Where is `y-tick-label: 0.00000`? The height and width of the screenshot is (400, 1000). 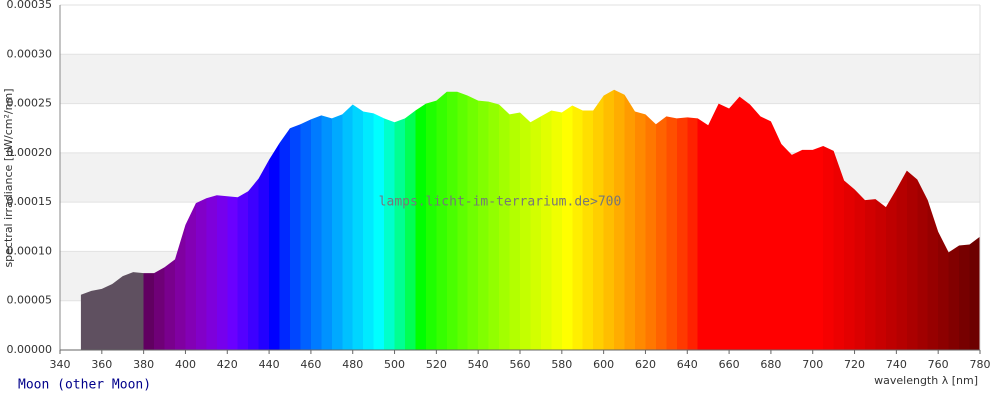
y-tick-label: 0.00000 is located at coordinates (30, 349).